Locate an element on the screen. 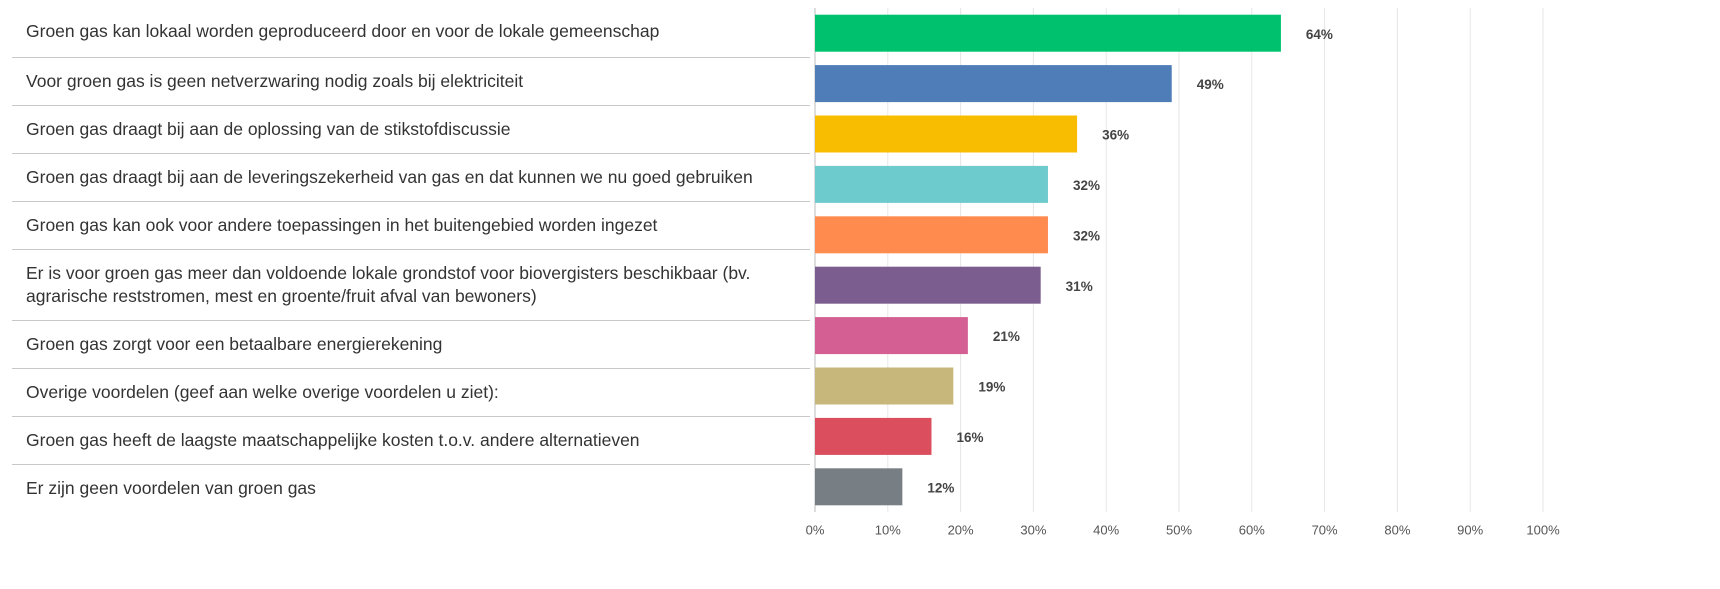  x-tick-label: 0% is located at coordinates (815, 529).